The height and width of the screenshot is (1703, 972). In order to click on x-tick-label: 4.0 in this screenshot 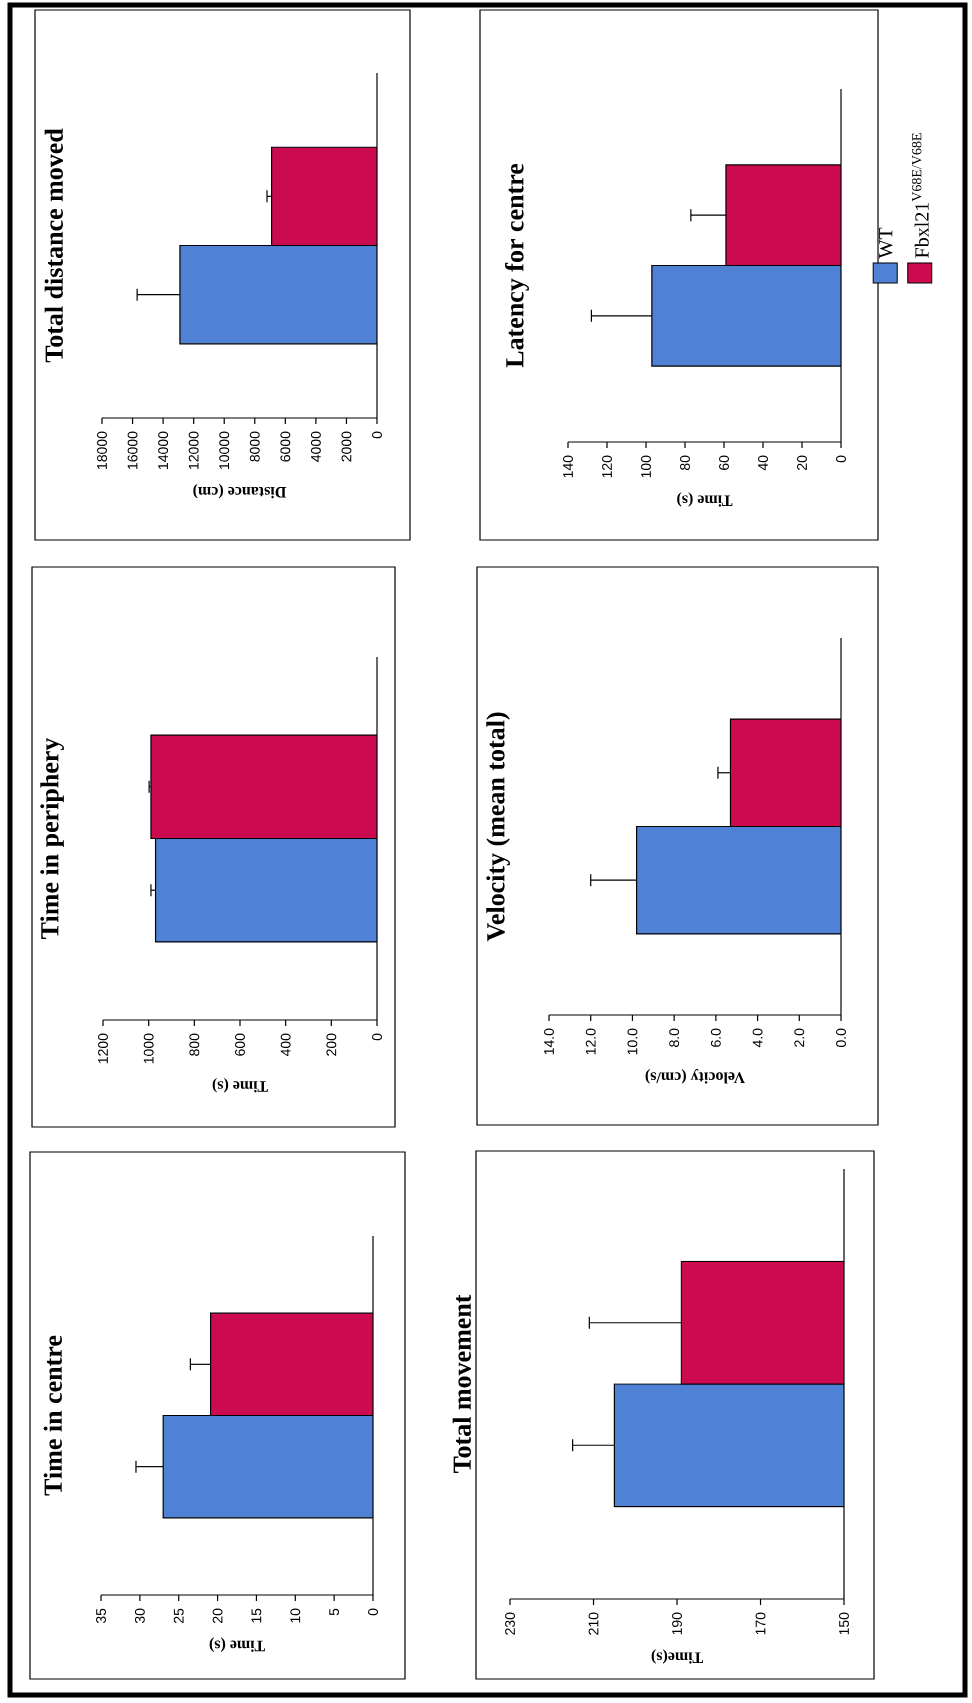, I will do `click(757, 1038)`.